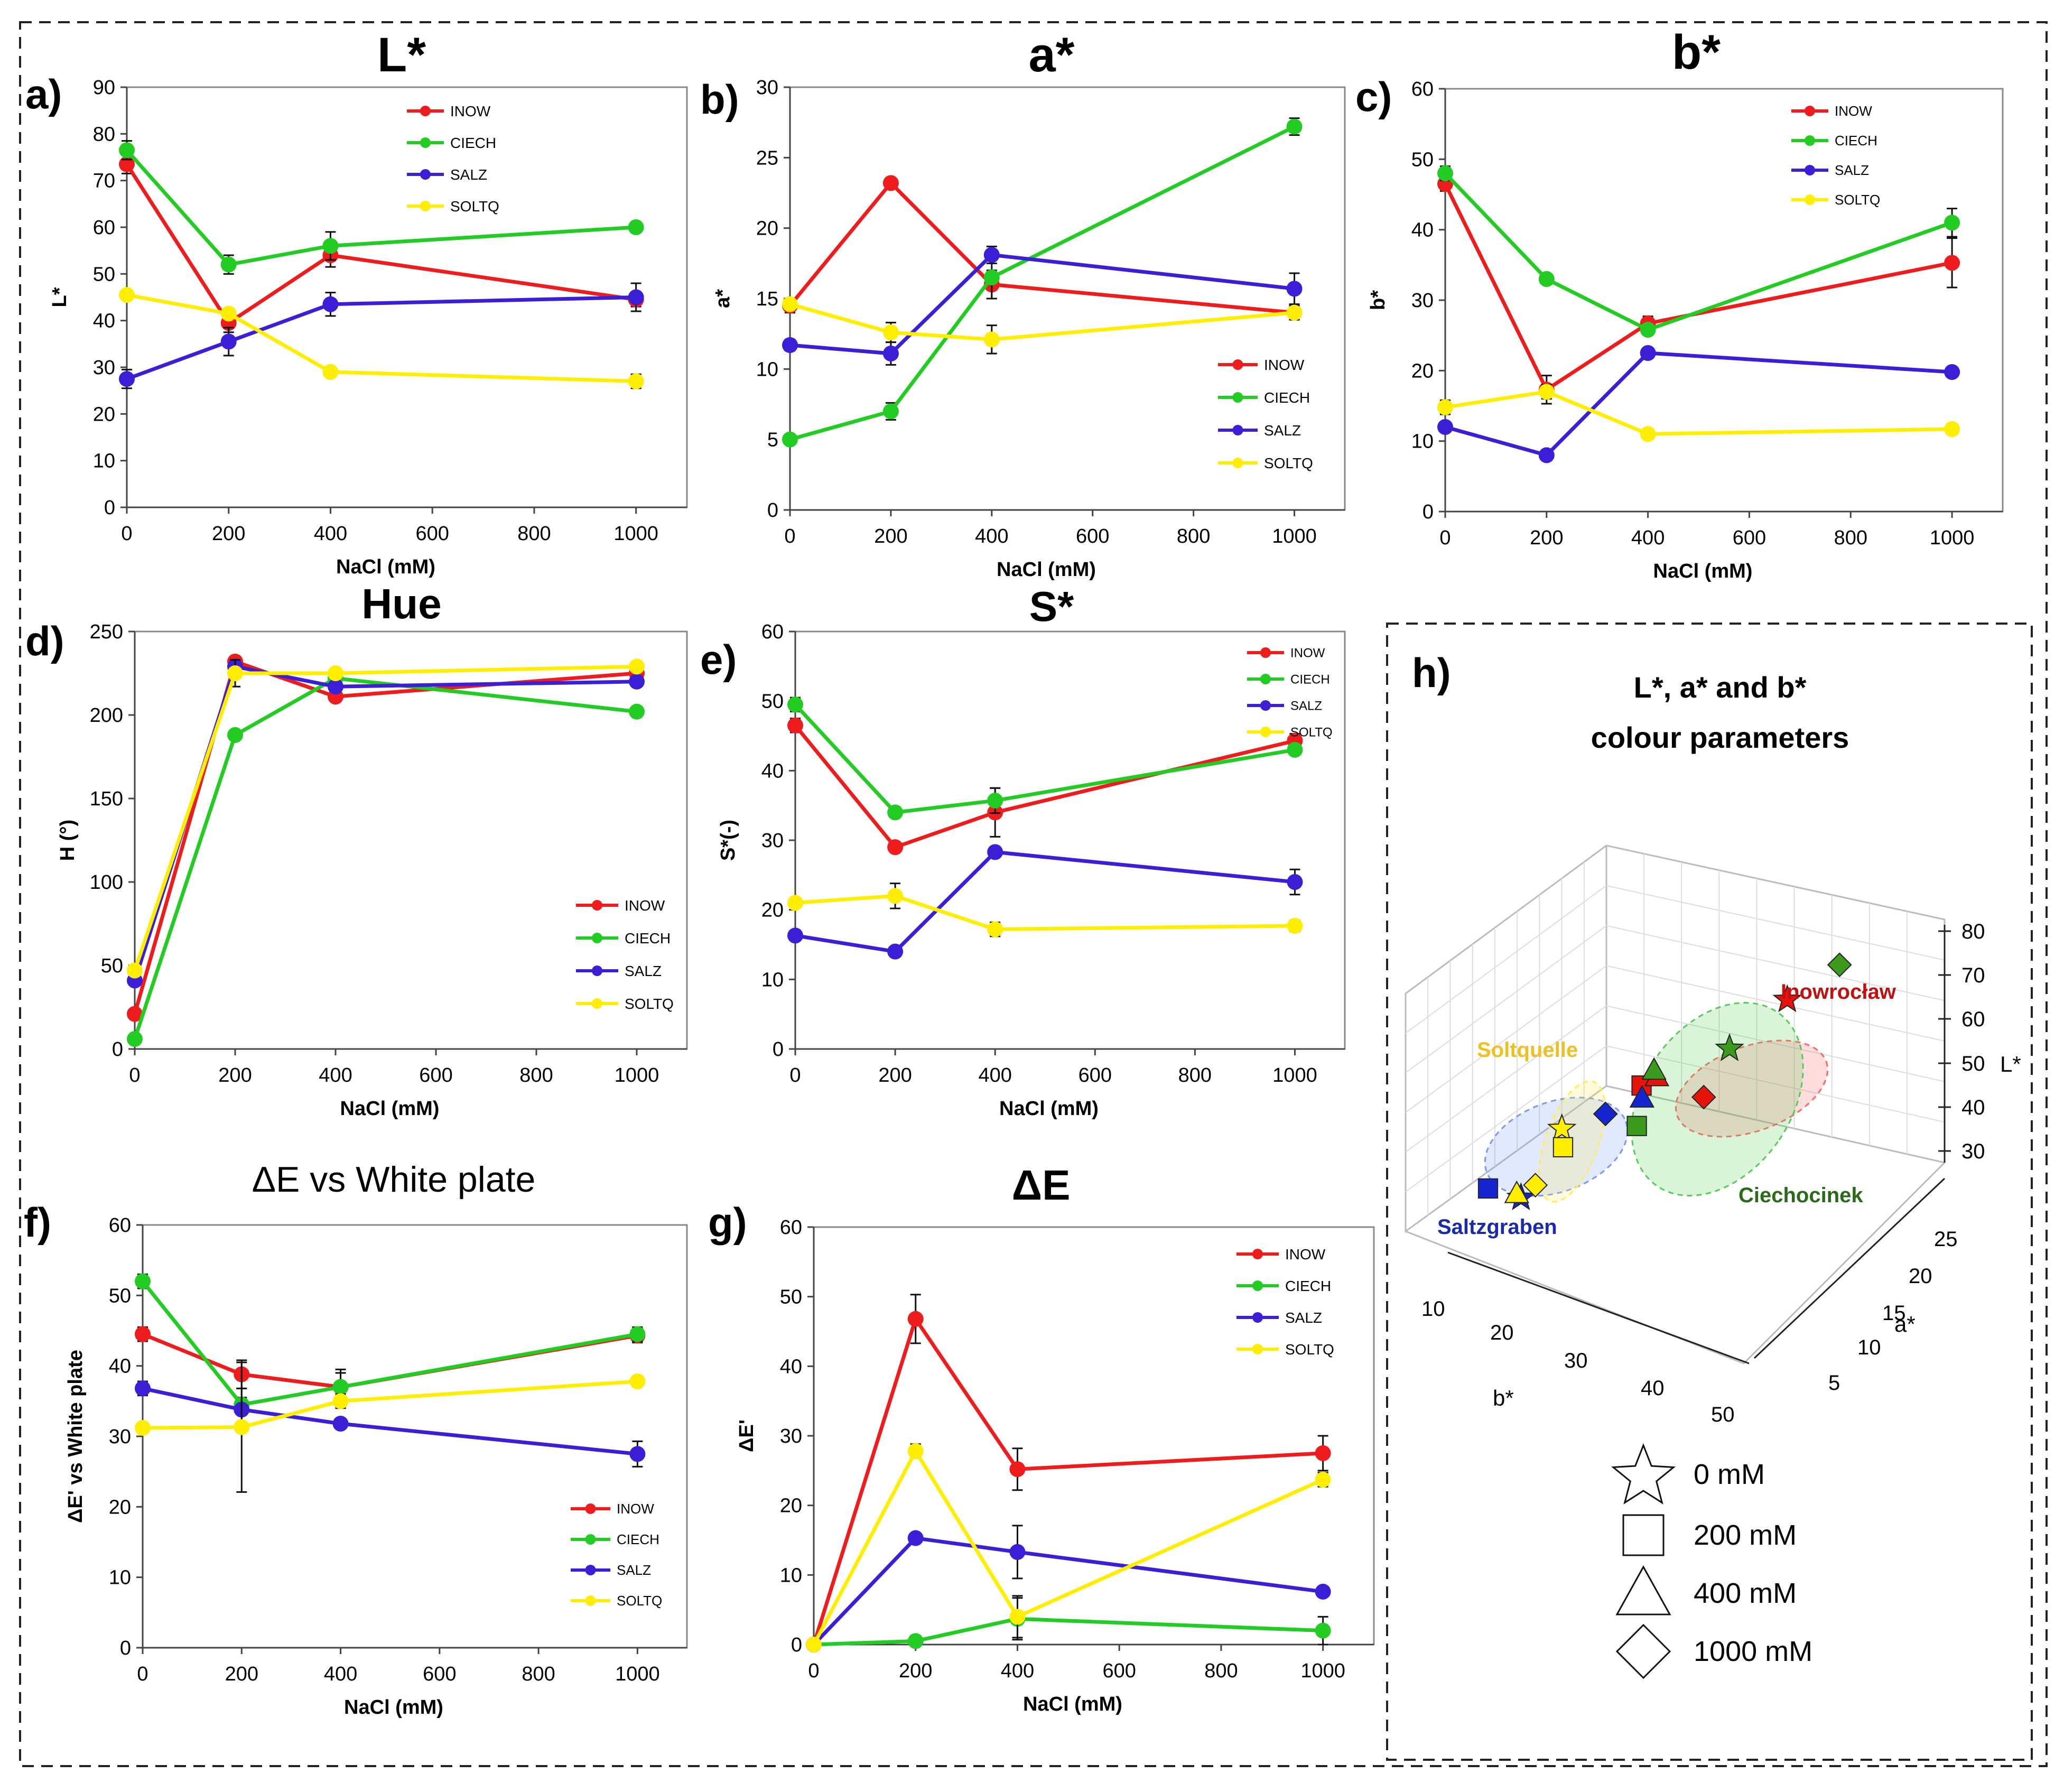 This screenshot has height=1792, width=2064. I want to click on z-tick-label: 30, so click(1973, 1151).